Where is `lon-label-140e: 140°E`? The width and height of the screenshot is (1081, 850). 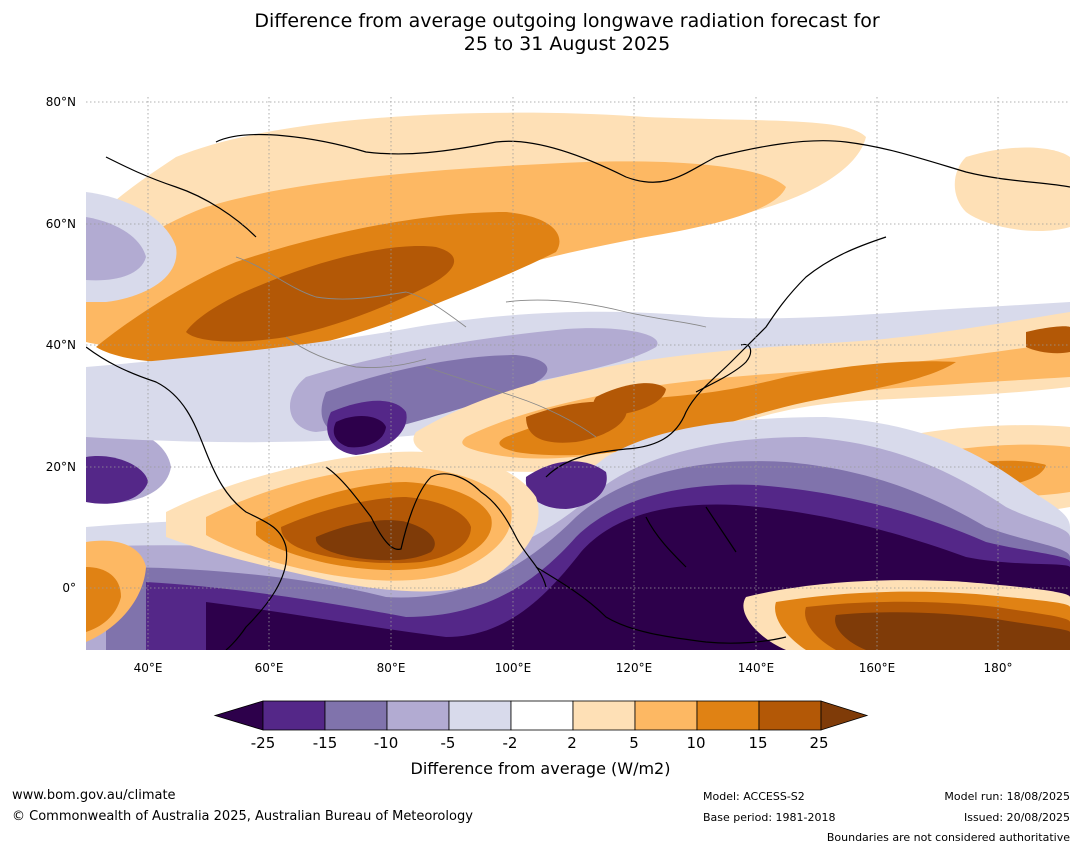
lon-label-140e: 140°E is located at coordinates (756, 668).